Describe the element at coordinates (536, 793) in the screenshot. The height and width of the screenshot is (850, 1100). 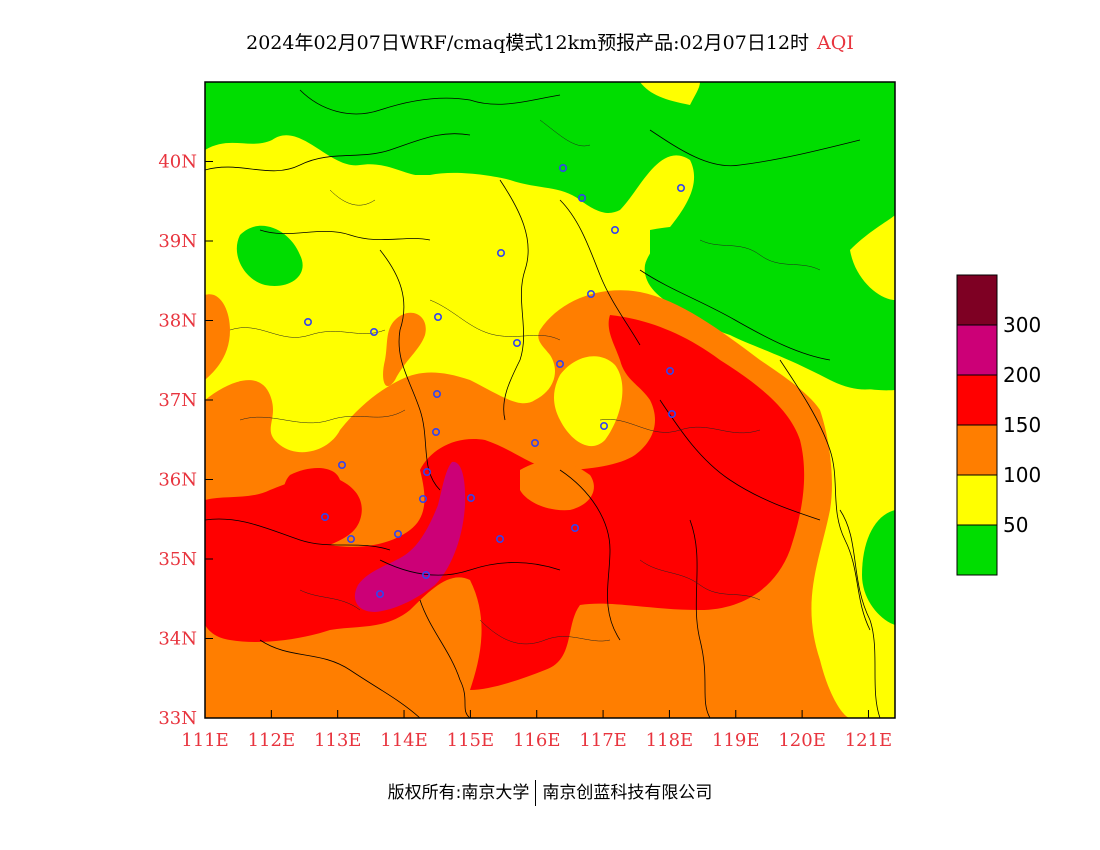
I see `footer-separator` at that location.